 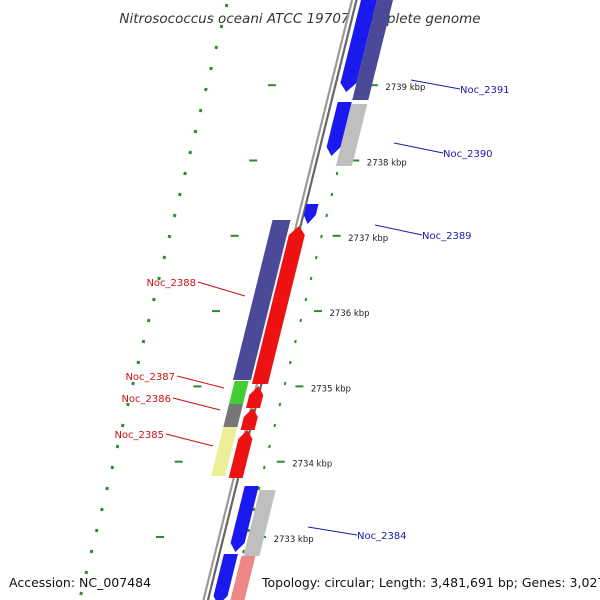 I want to click on gene-label-noc-2386: Noc_2386, so click(x=146, y=399).